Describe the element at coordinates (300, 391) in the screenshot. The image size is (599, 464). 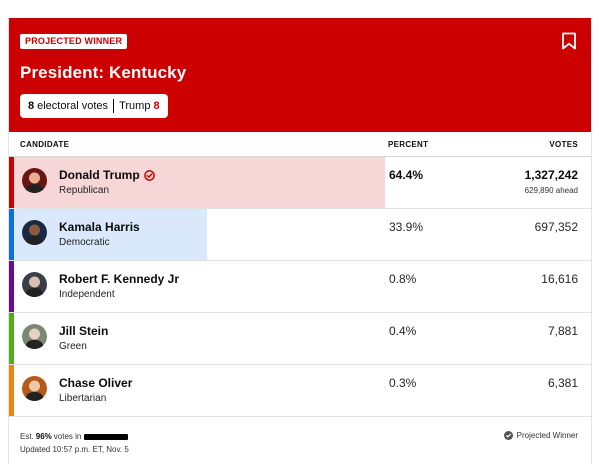
I see `candidate-row: Chase Oliver Libertarian 0.3% 6,381` at that location.